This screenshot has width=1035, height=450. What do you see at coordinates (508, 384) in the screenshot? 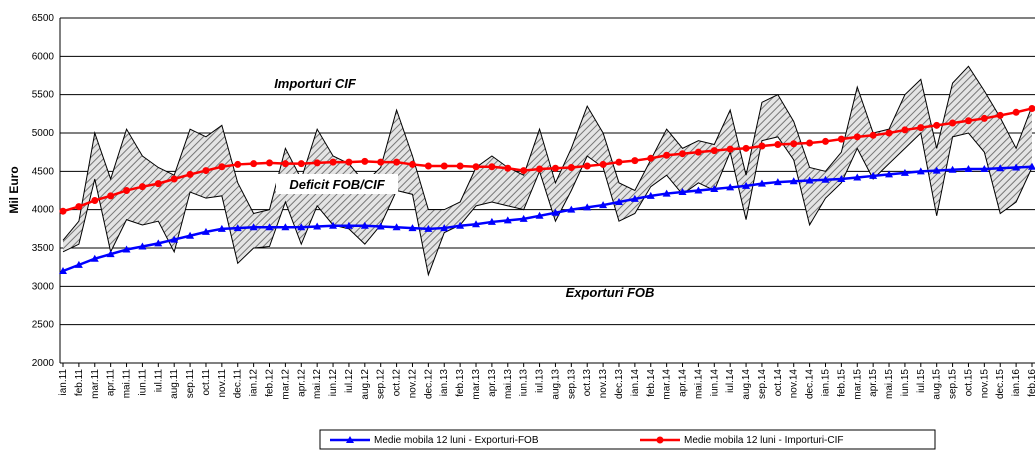
I see `x-tick-label: mai.13` at bounding box center [508, 384].